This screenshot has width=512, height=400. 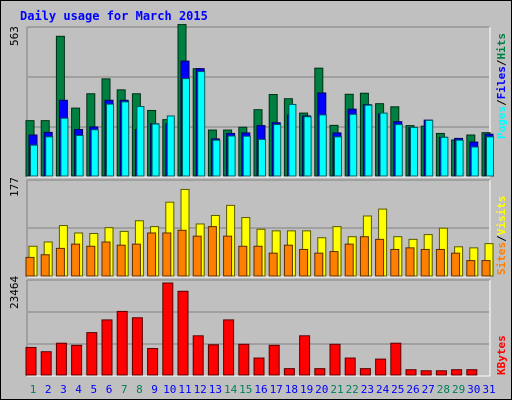 What do you see at coordinates (291, 389) in the screenshot?
I see `x-axis-day-label: 18` at bounding box center [291, 389].